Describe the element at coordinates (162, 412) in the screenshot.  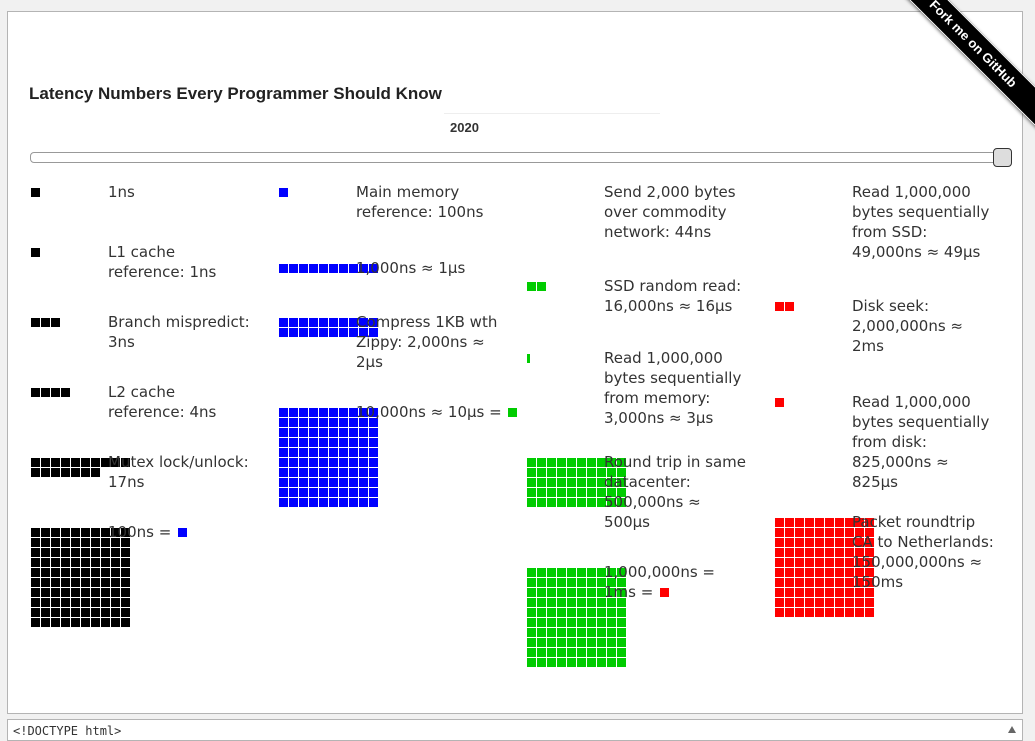
I see `latency-label-line: reference: 4ns` at that location.